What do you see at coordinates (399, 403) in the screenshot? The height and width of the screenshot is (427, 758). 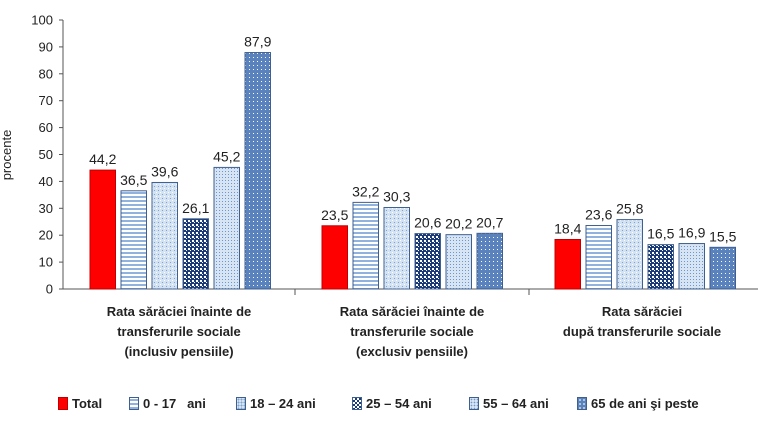 I see `legend-label: 25 – 54 ani` at bounding box center [399, 403].